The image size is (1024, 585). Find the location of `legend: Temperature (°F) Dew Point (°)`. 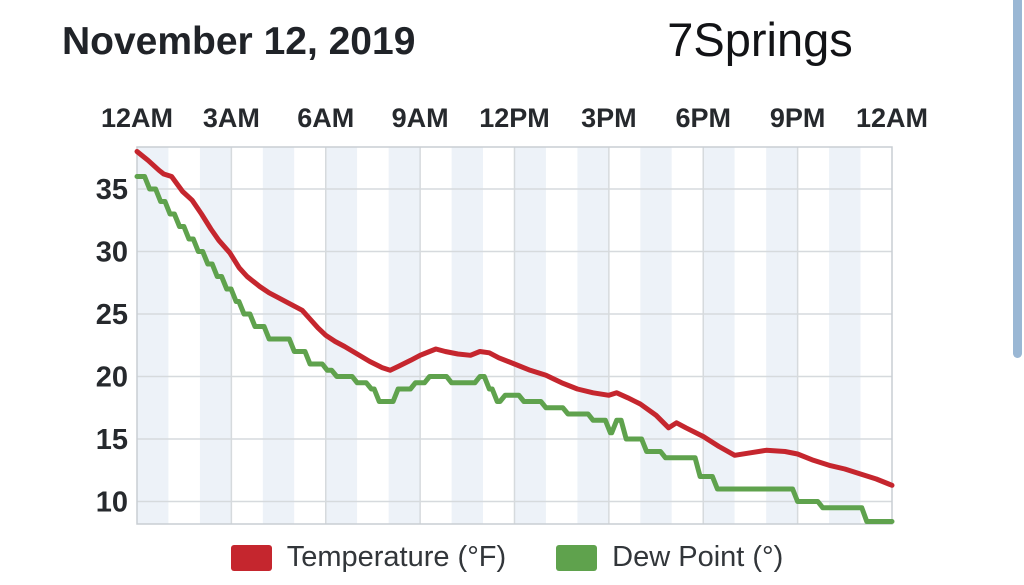

legend: Temperature (°F) Dew Point (°) is located at coordinates (507, 557).